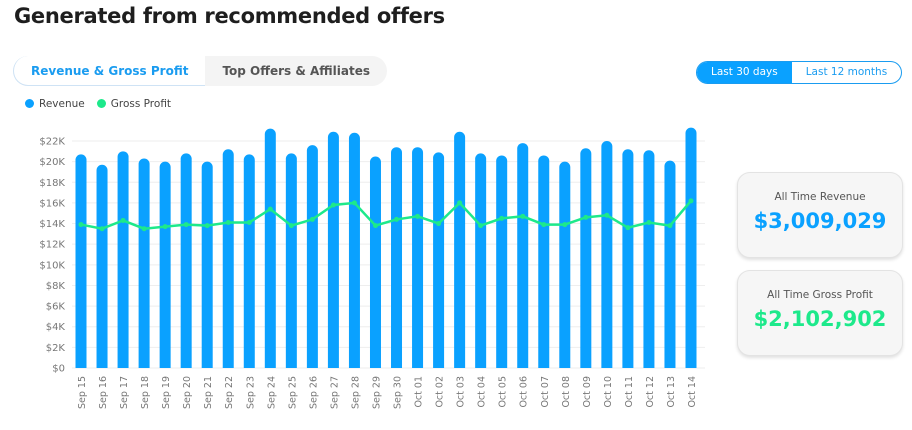 The image size is (912, 430). I want to click on x-tick-label: Sep 25, so click(292, 392).